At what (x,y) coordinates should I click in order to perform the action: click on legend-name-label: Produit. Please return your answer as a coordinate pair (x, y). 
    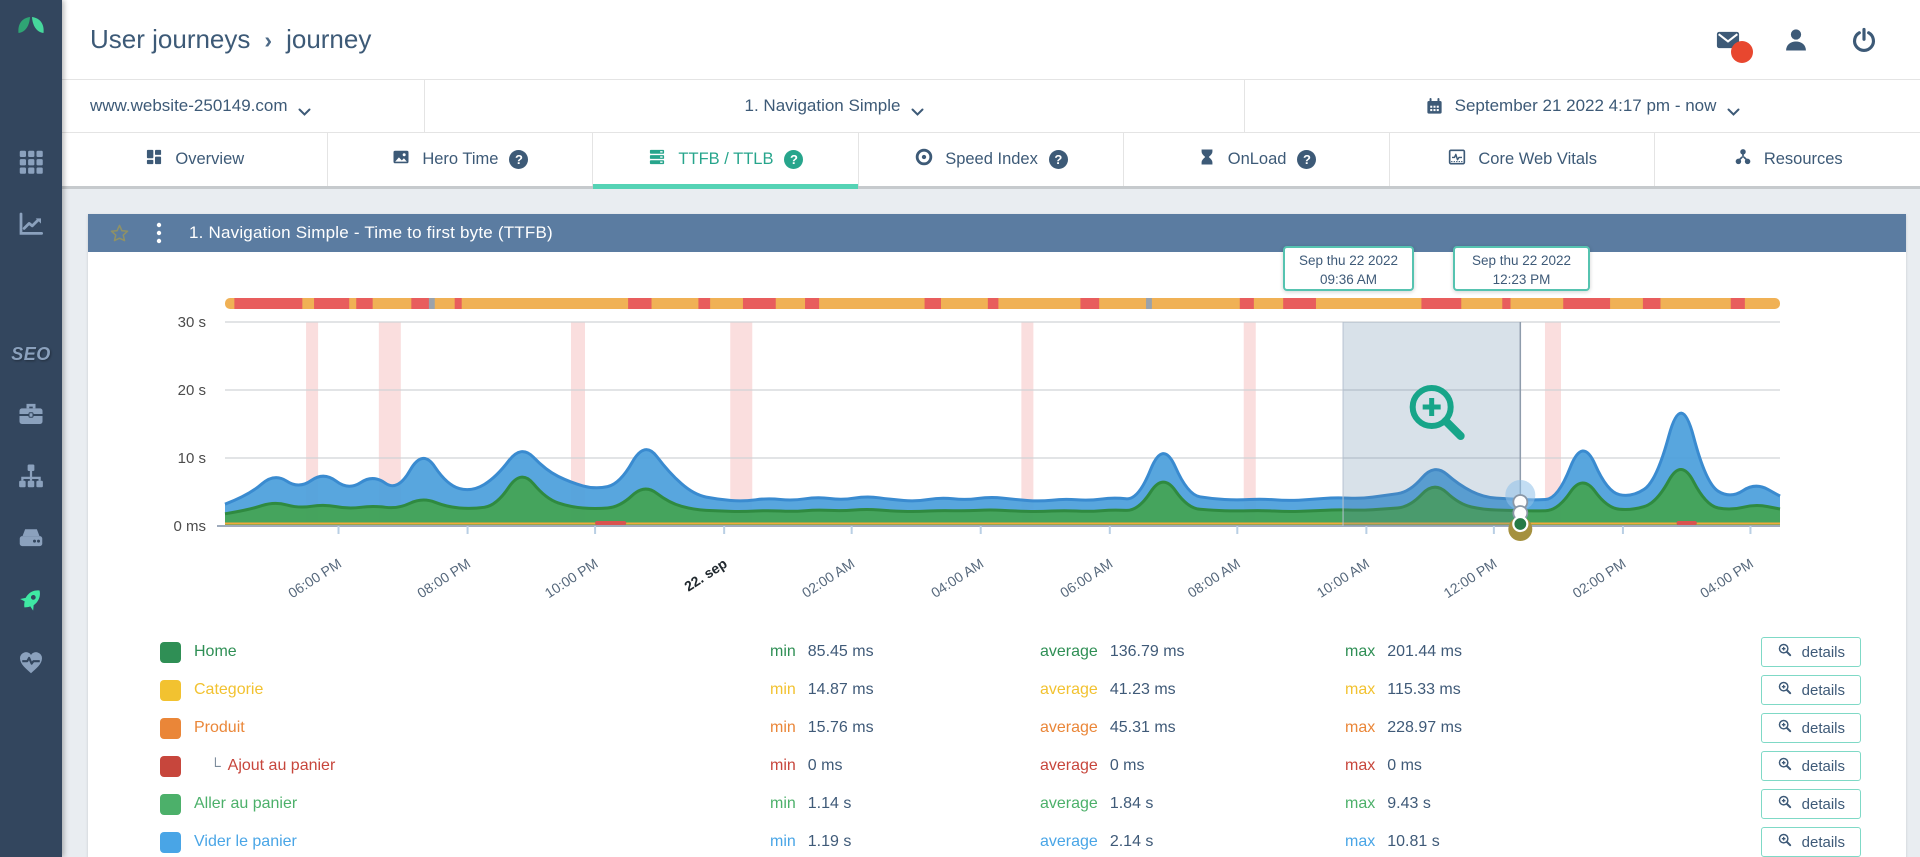
    Looking at the image, I should click on (219, 727).